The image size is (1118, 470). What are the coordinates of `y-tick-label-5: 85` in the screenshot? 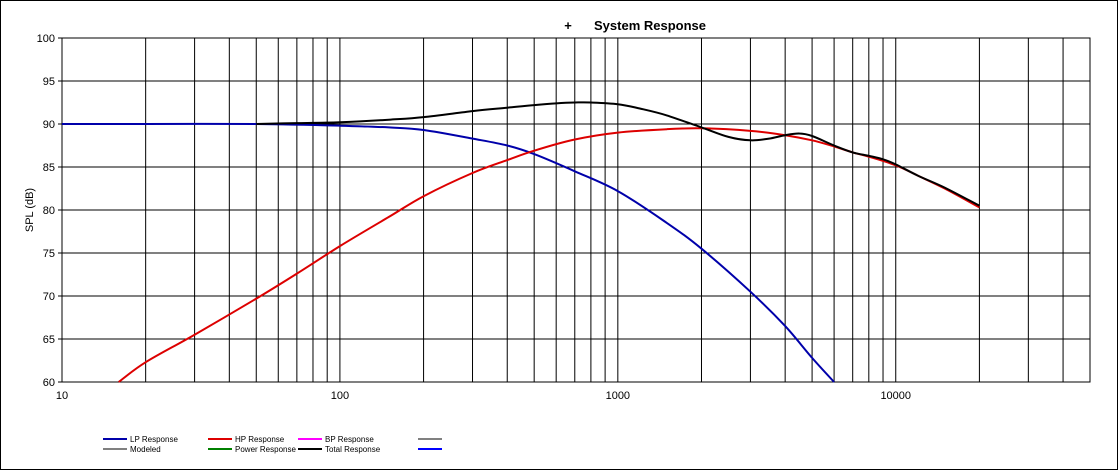 It's located at (49, 168).